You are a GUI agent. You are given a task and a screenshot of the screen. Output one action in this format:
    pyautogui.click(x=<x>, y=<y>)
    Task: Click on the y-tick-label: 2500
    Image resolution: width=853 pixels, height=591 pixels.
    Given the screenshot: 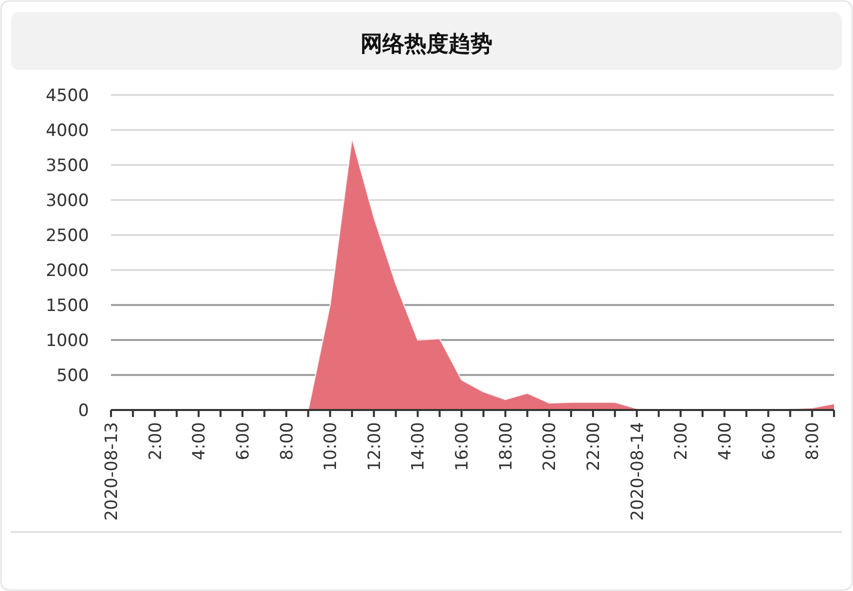 What is the action you would take?
    pyautogui.click(x=67, y=236)
    